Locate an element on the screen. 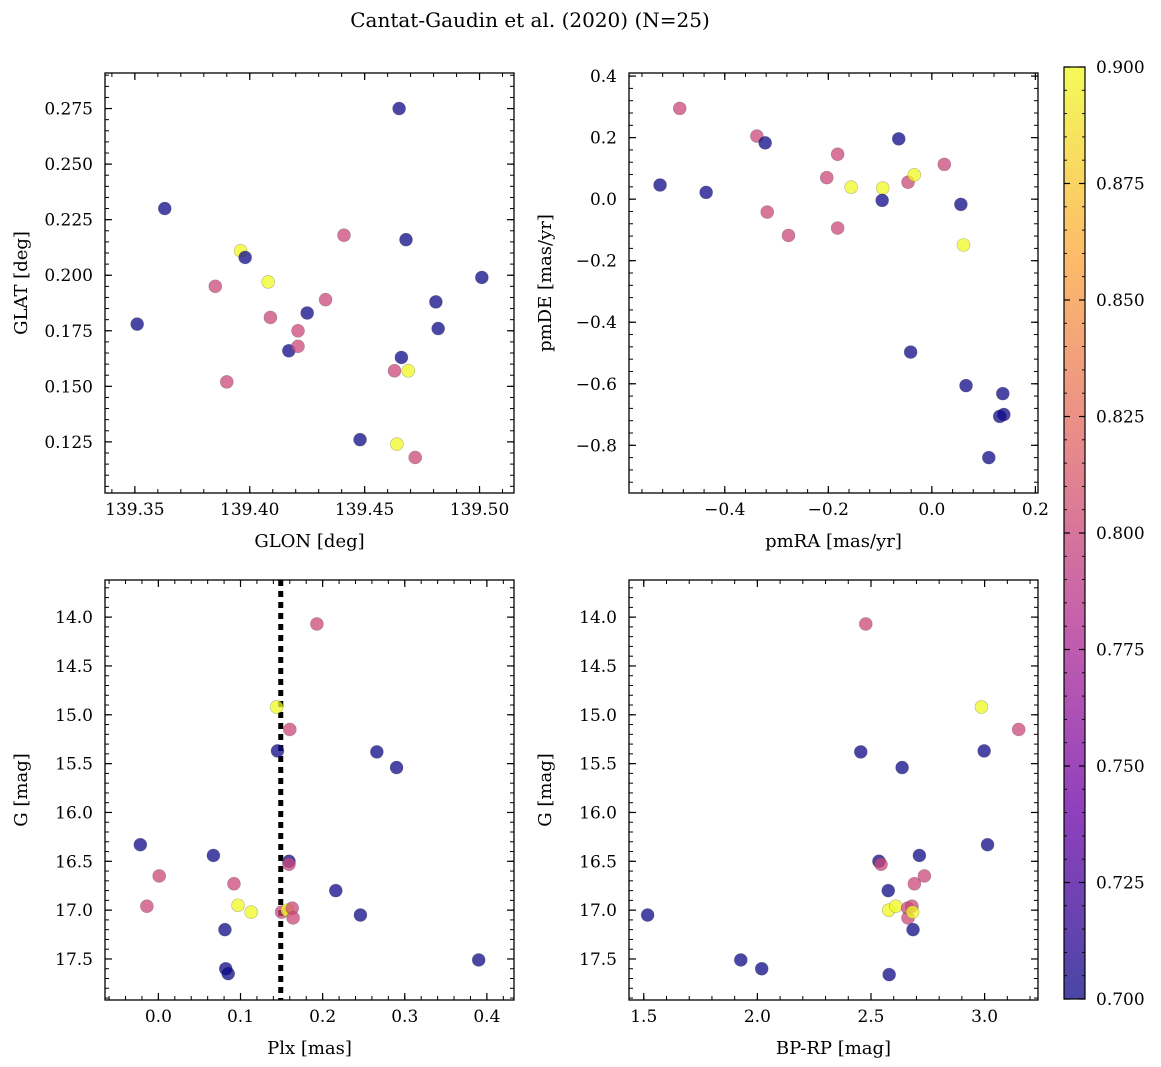 Image resolution: width=1161 pixels, height=1067 pixels. plot-frame is located at coordinates (309, 283).